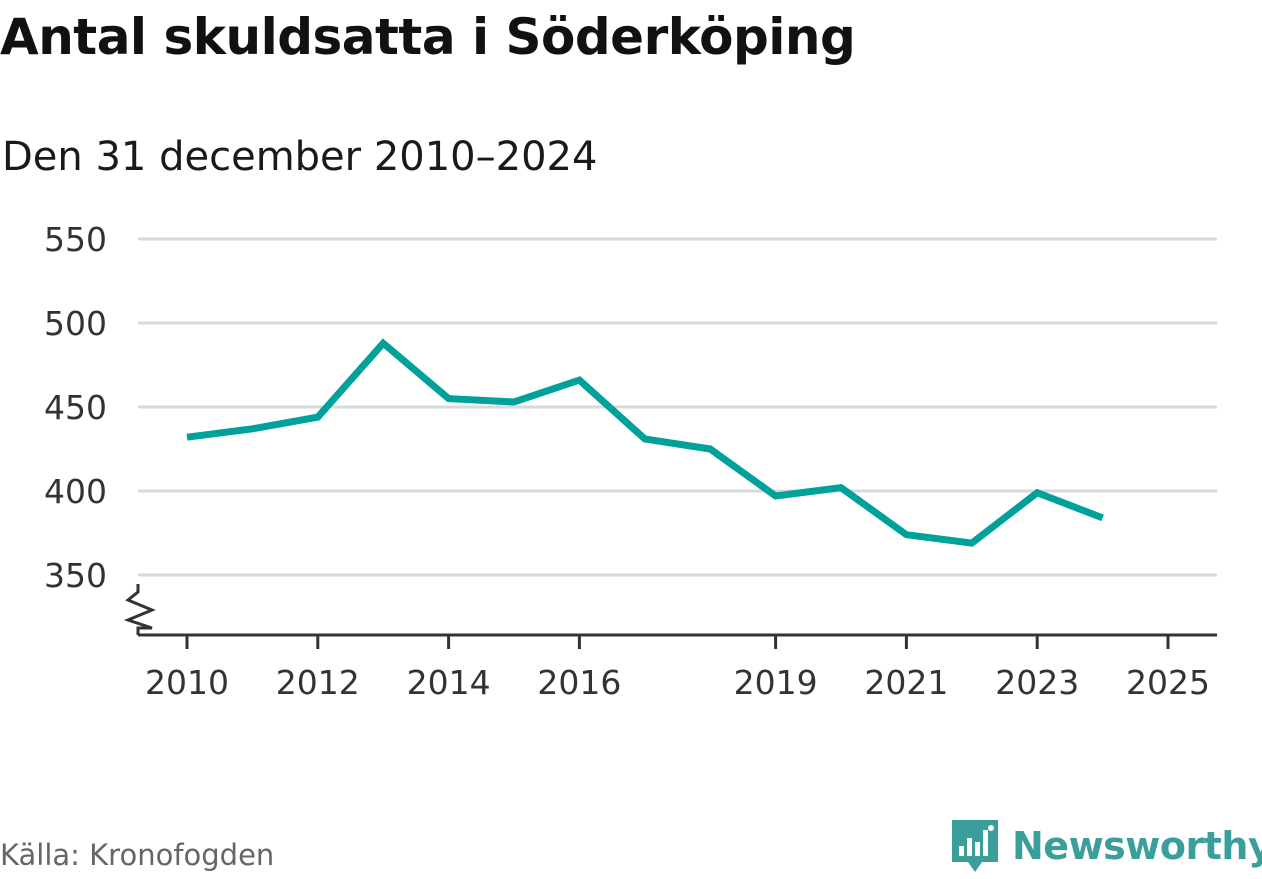 Image resolution: width=1262 pixels, height=879 pixels. I want to click on x-tick-label: 2025, so click(1168, 682).